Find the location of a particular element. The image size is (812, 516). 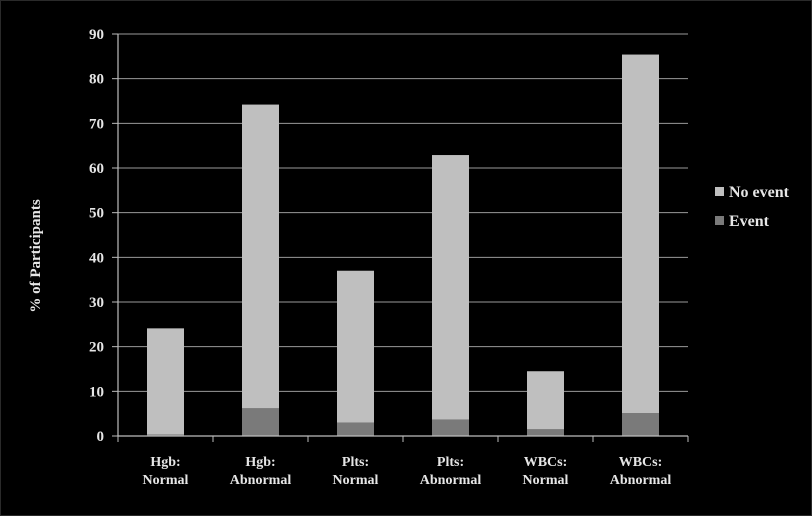

legend-label: No event is located at coordinates (759, 192).